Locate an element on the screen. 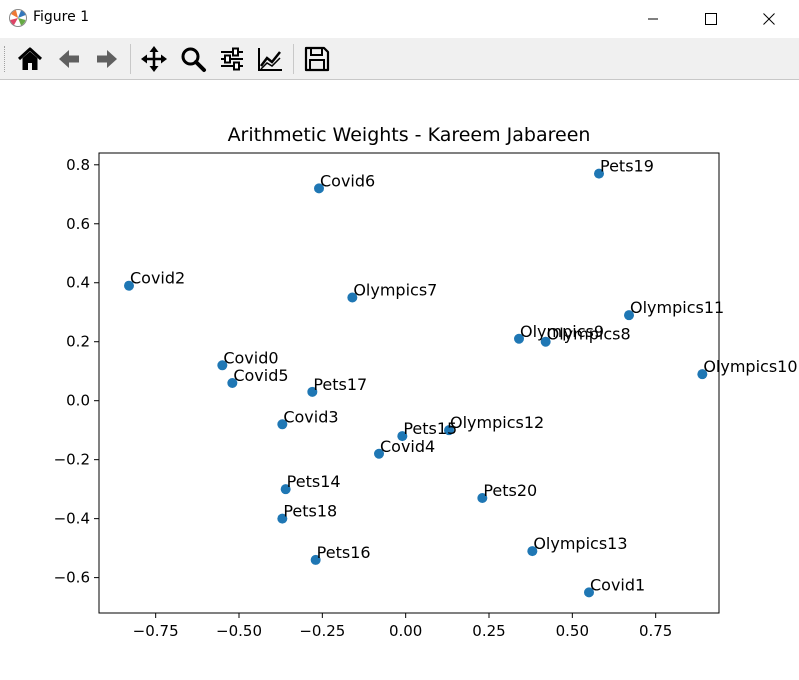 This screenshot has height=680, width=799. y-tick-label: 0.6 is located at coordinates (78, 224).